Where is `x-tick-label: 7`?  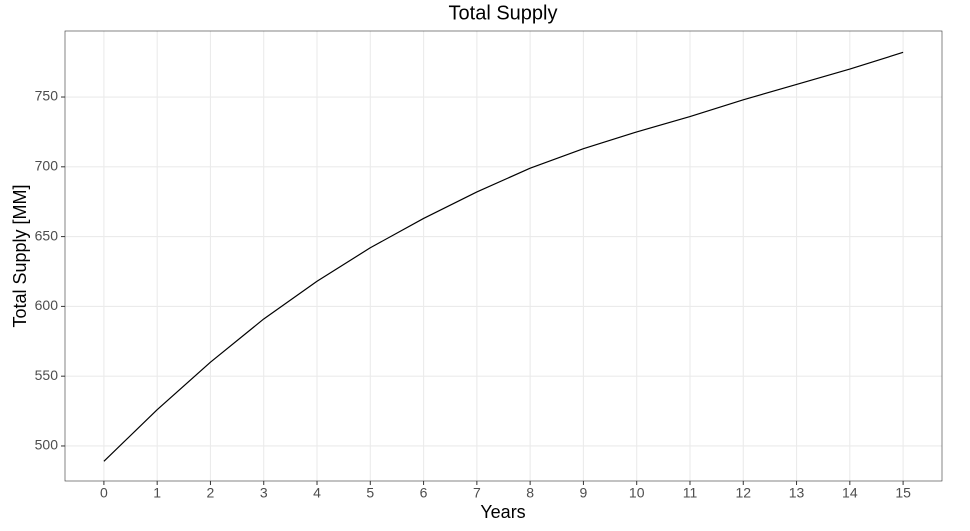
x-tick-label: 7 is located at coordinates (477, 493).